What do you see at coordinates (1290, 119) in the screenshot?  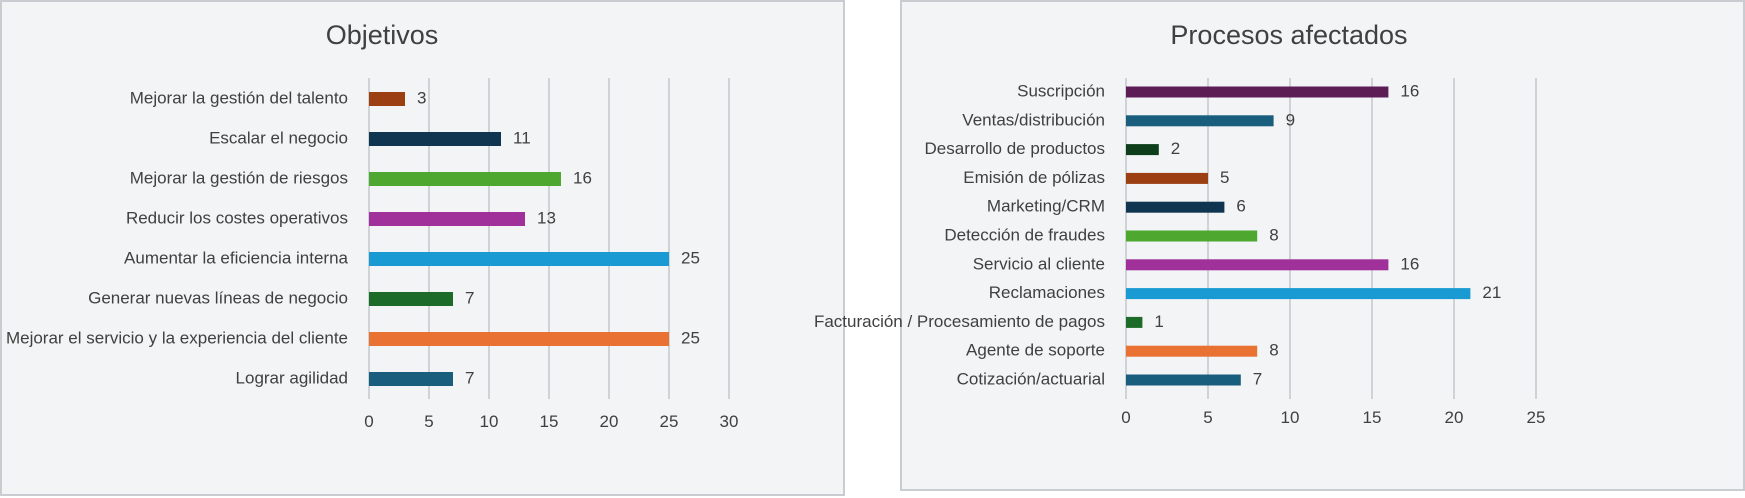 I see `data-label: 9` at bounding box center [1290, 119].